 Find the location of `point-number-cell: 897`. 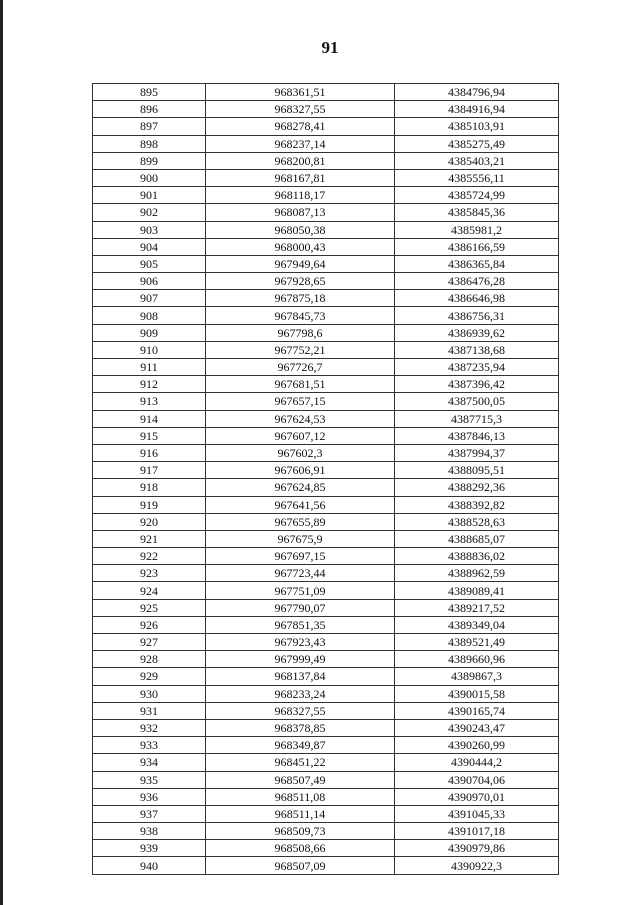

point-number-cell: 897 is located at coordinates (149, 126).